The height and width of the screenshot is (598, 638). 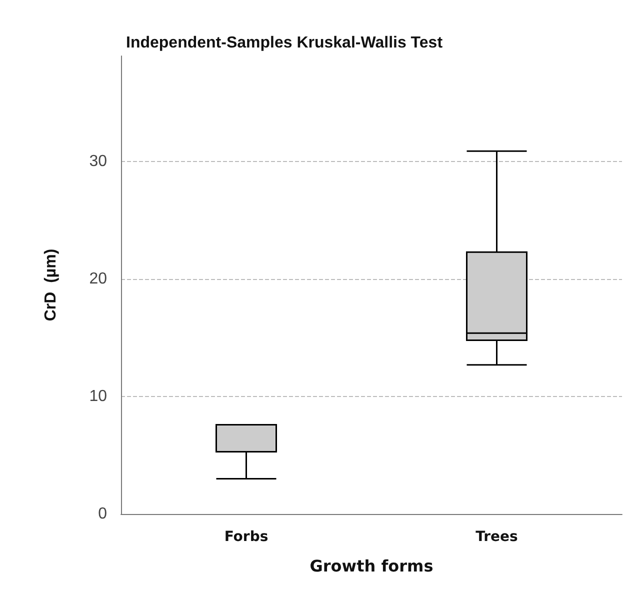 I want to click on y-axis-title: CrD (µm), so click(x=51, y=285).